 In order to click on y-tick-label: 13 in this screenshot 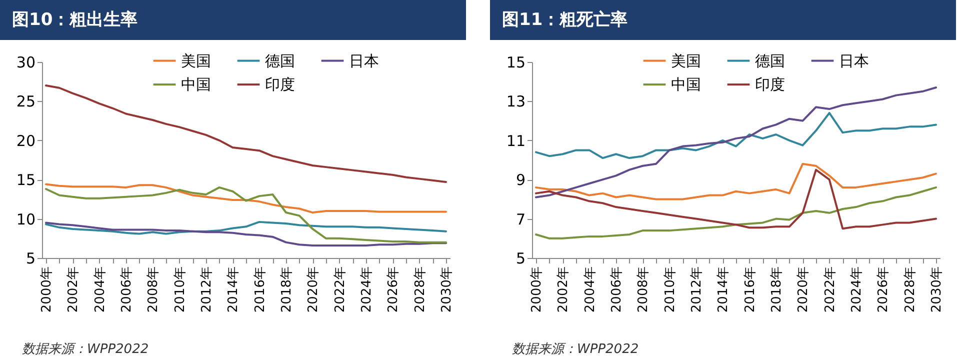, I will do `click(516, 101)`.